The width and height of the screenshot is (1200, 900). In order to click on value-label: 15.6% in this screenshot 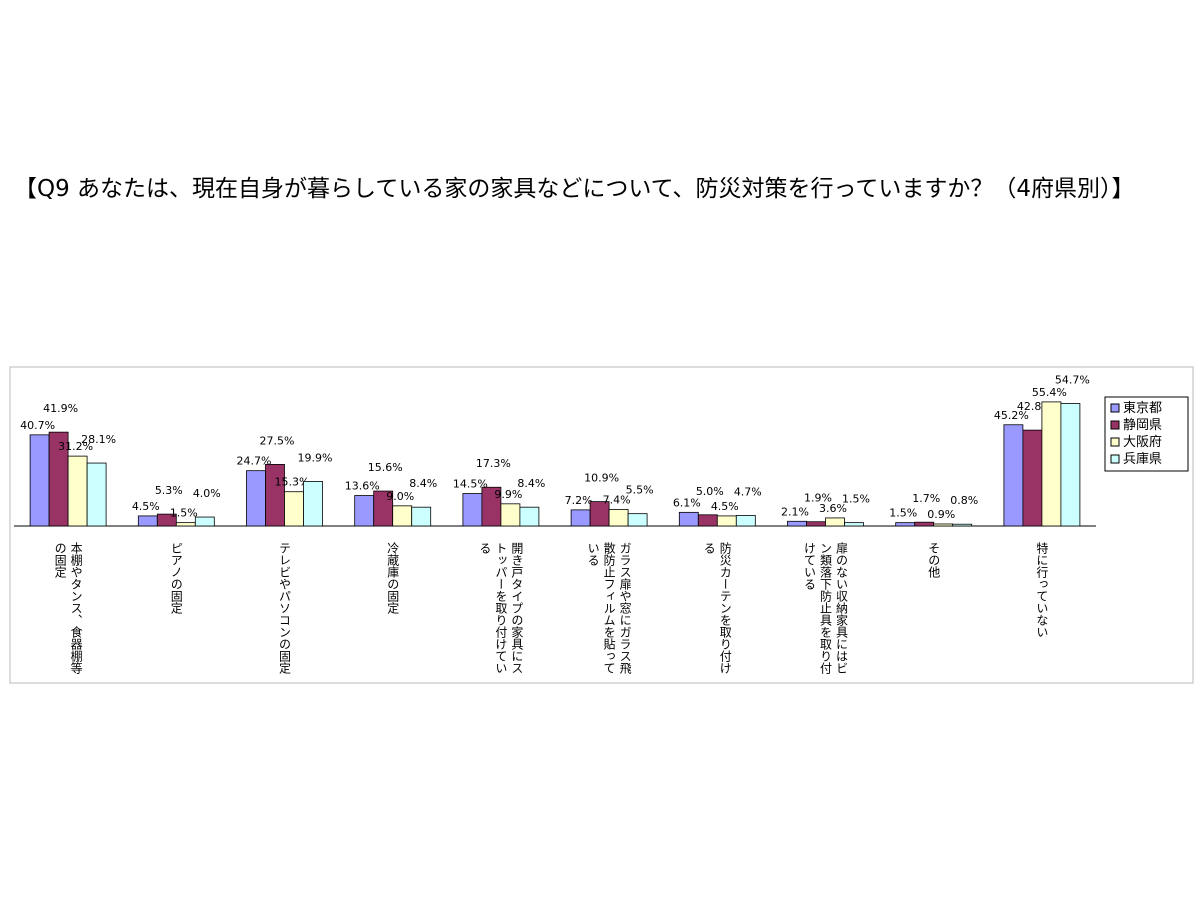, I will do `click(385, 467)`.